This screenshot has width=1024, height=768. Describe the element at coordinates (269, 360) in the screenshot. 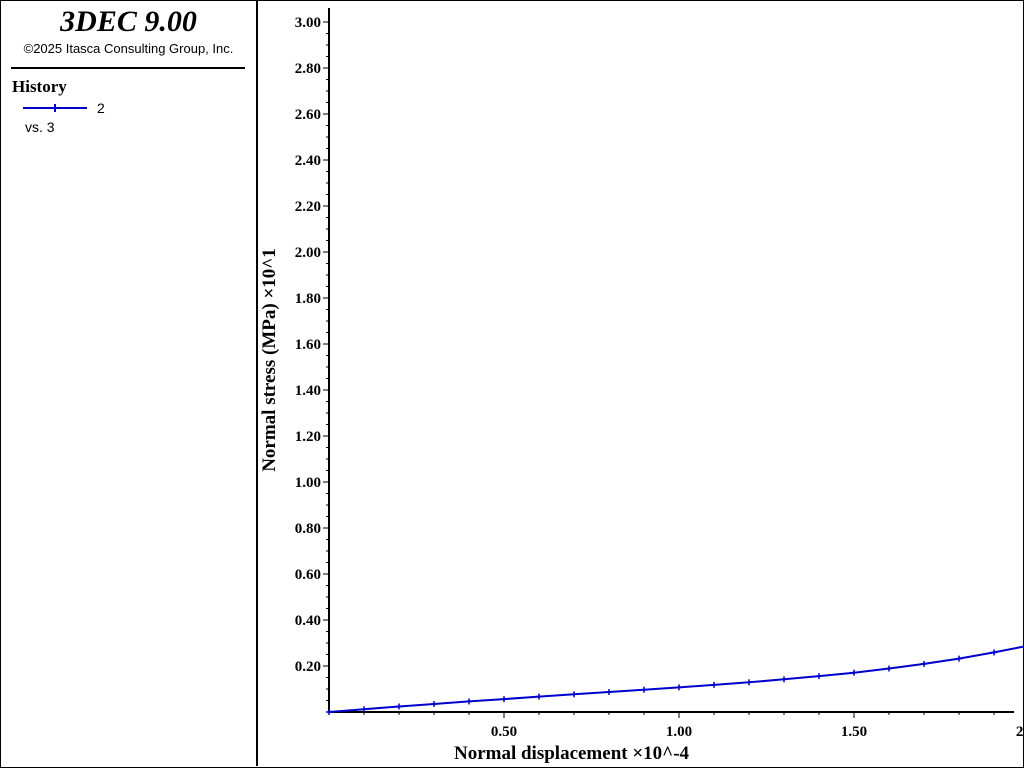

I see `y-axis-title: Normal stress (MPa) ×10^1` at that location.